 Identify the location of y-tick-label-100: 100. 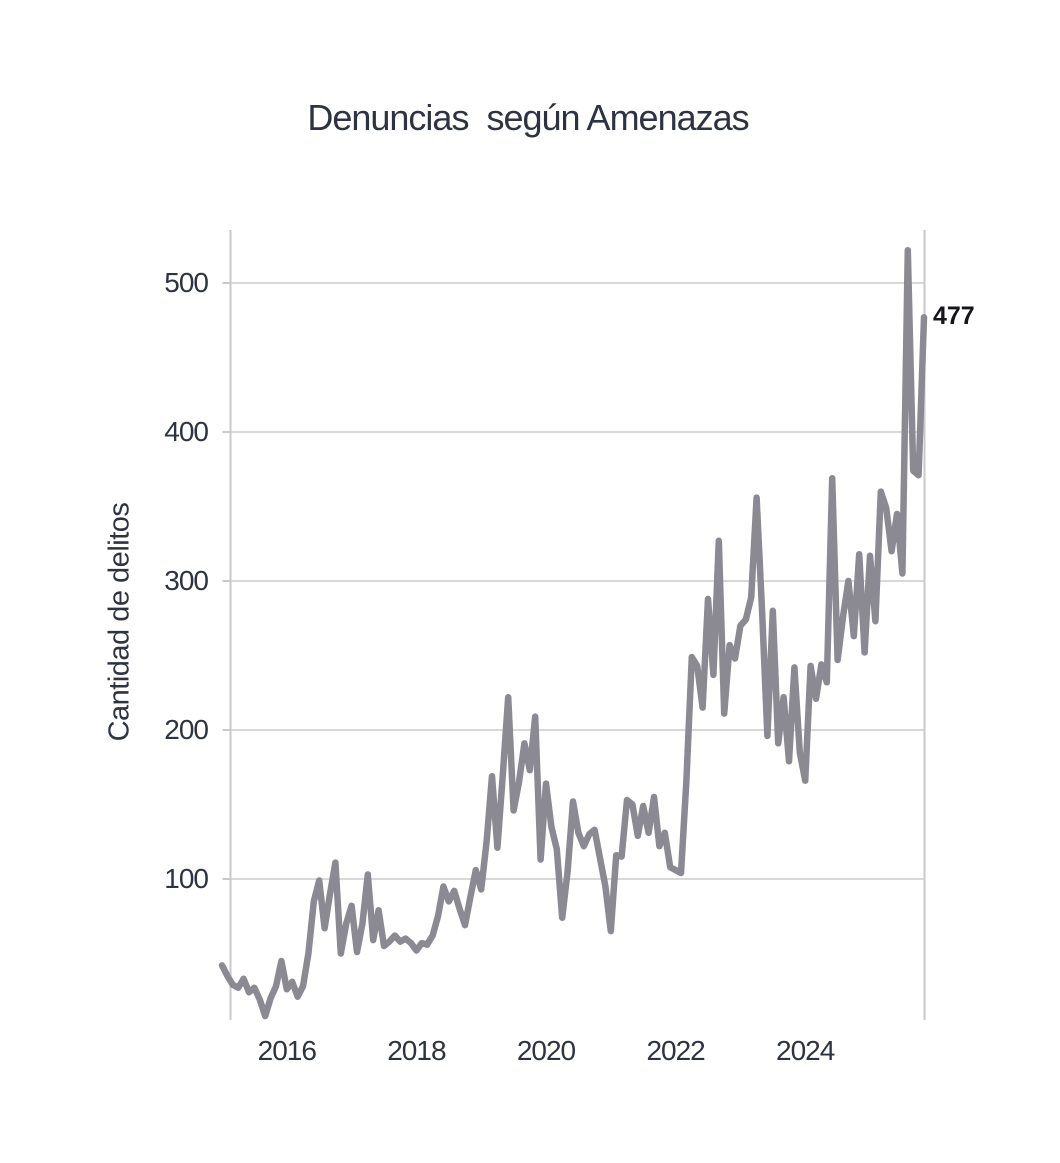
(186, 878).